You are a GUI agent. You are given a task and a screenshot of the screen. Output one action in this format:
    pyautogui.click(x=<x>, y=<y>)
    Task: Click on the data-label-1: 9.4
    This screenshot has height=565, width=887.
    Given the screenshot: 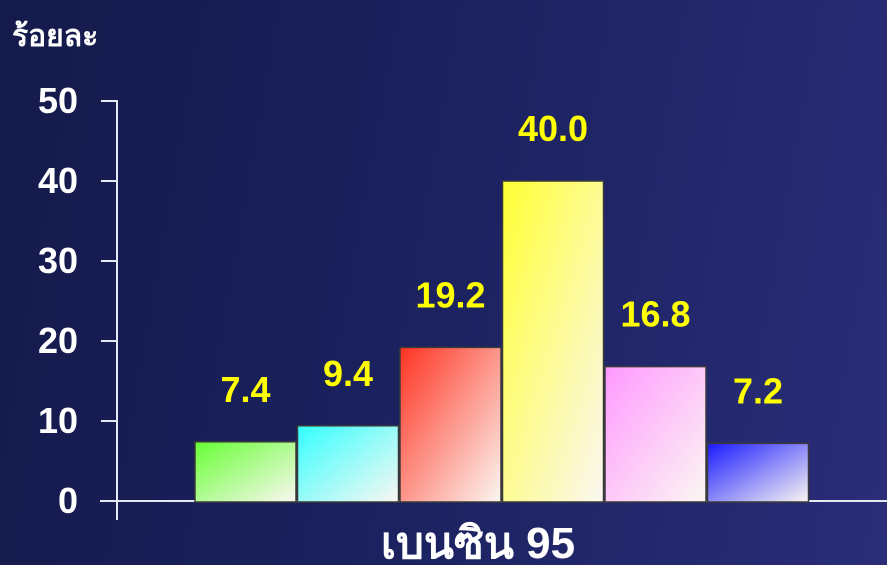 What is the action you would take?
    pyautogui.click(x=348, y=373)
    